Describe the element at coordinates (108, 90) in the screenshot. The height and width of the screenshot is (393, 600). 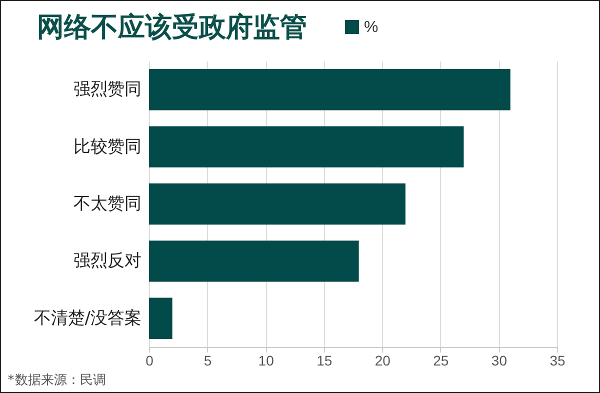
I see `y-tick-label: 强烈赞同` at that location.